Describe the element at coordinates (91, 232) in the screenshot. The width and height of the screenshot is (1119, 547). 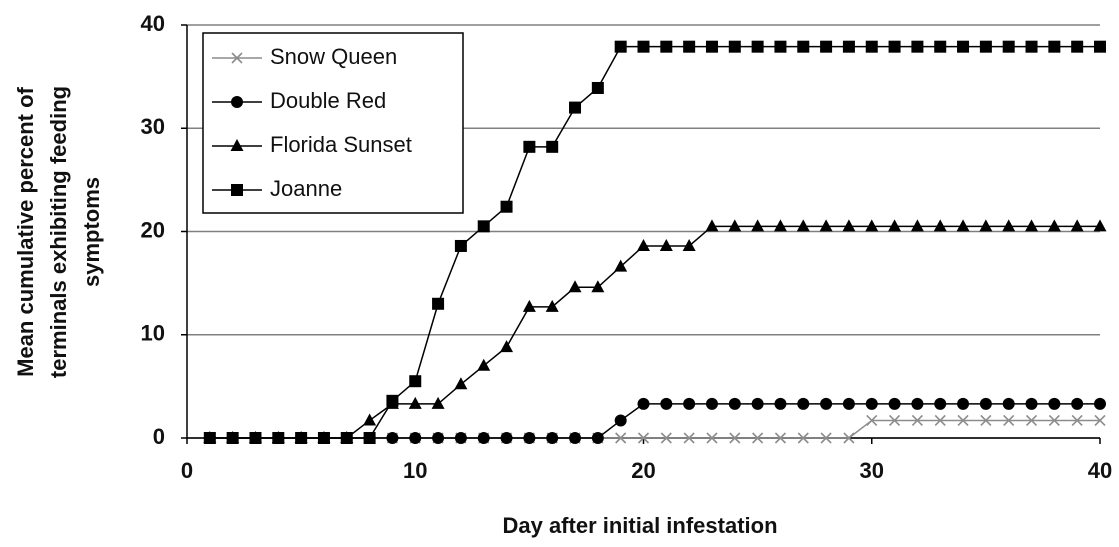
I see `y-axis-label-line: symptoms` at that location.